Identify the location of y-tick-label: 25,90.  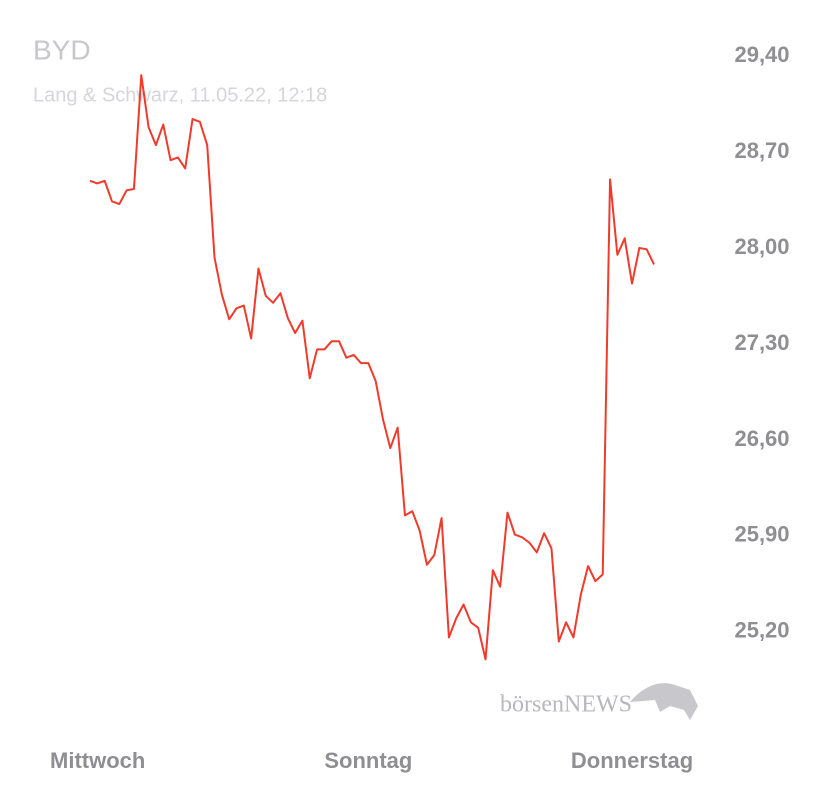
(761, 534).